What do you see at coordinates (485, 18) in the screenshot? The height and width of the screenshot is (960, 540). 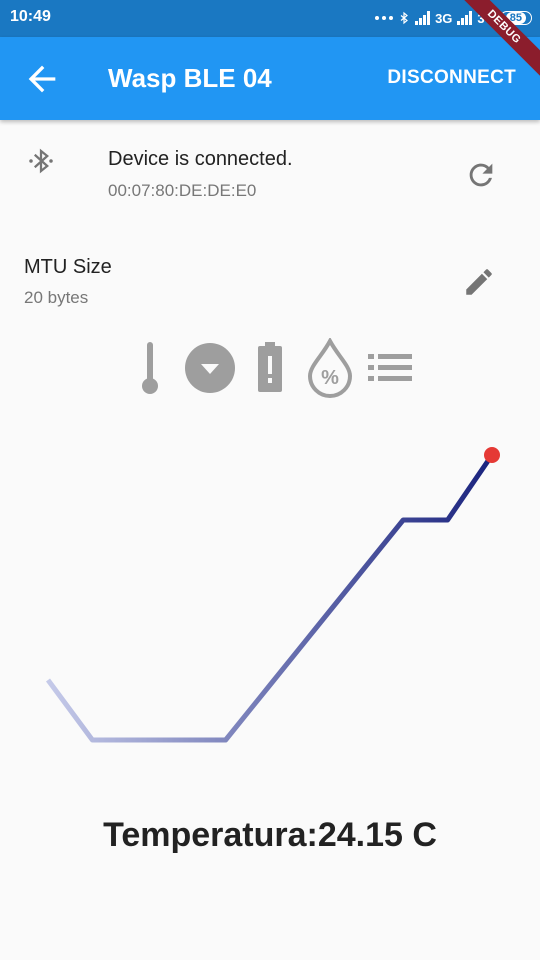 I see `network-type-2: 3G` at bounding box center [485, 18].